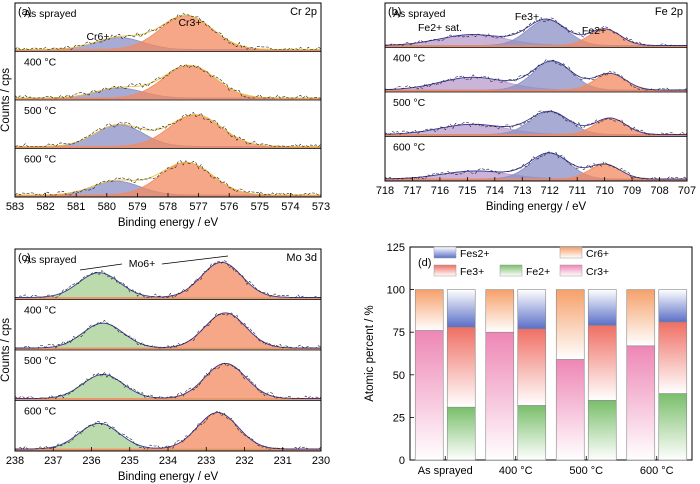 This screenshot has height=484, width=700. What do you see at coordinates (303, 12) in the screenshot?
I see `element-label: Cr 2p` at bounding box center [303, 12].